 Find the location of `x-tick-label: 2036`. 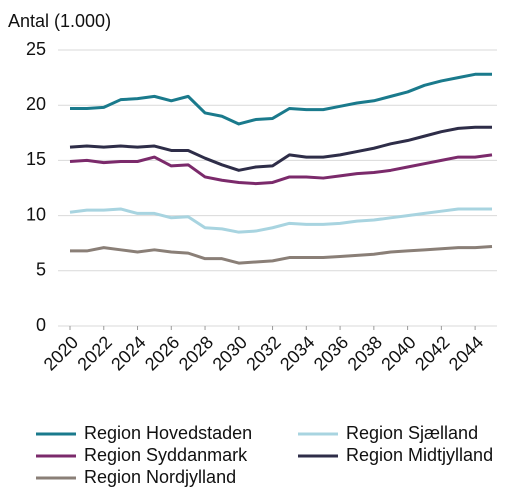

x-tick-label: 2036 is located at coordinates (331, 353).